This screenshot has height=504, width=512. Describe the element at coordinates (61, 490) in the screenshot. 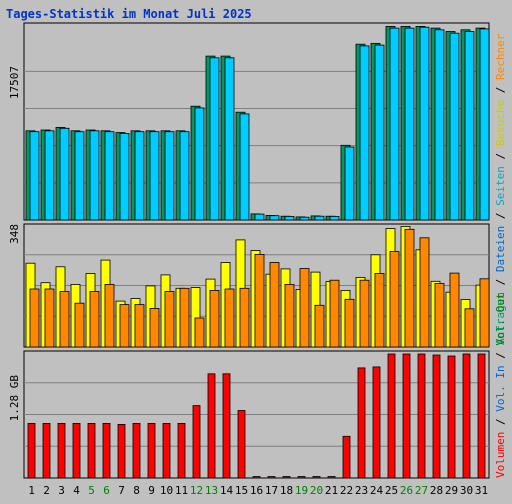

I see `x-tick-label-3: 3` at that location.